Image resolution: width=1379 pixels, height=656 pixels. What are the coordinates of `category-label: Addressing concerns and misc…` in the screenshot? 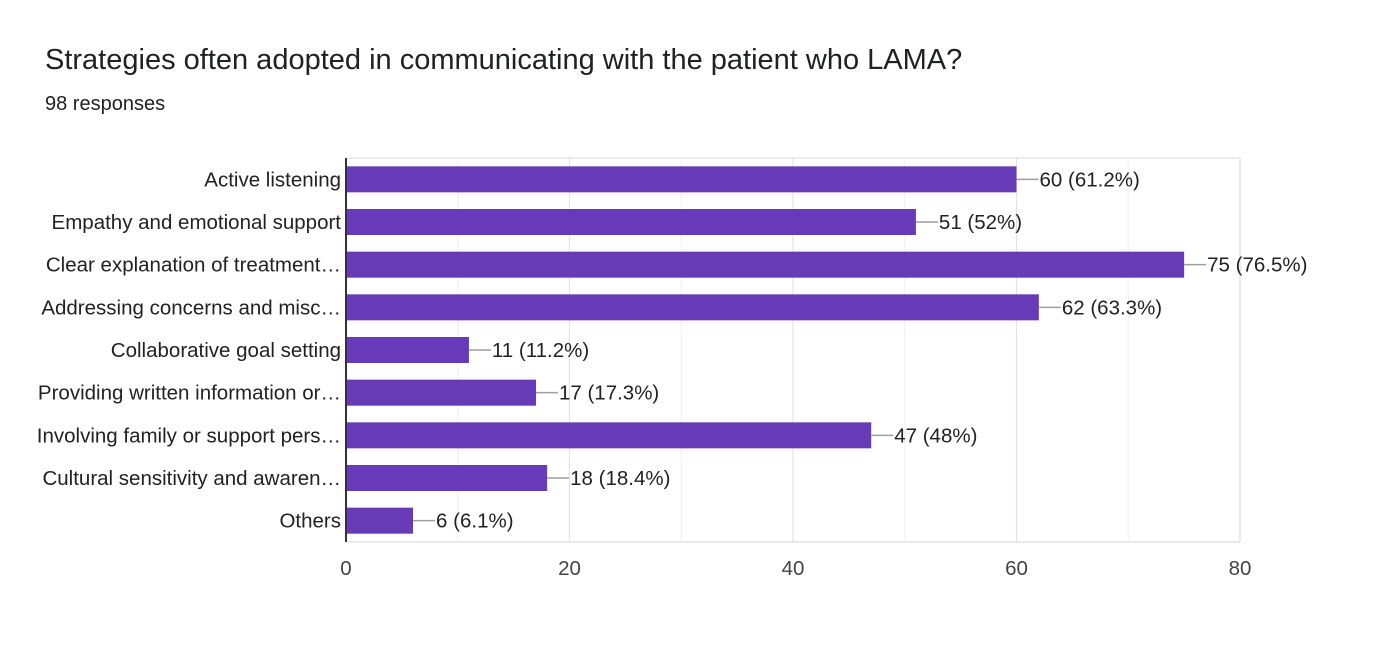 It's located at (191, 307).